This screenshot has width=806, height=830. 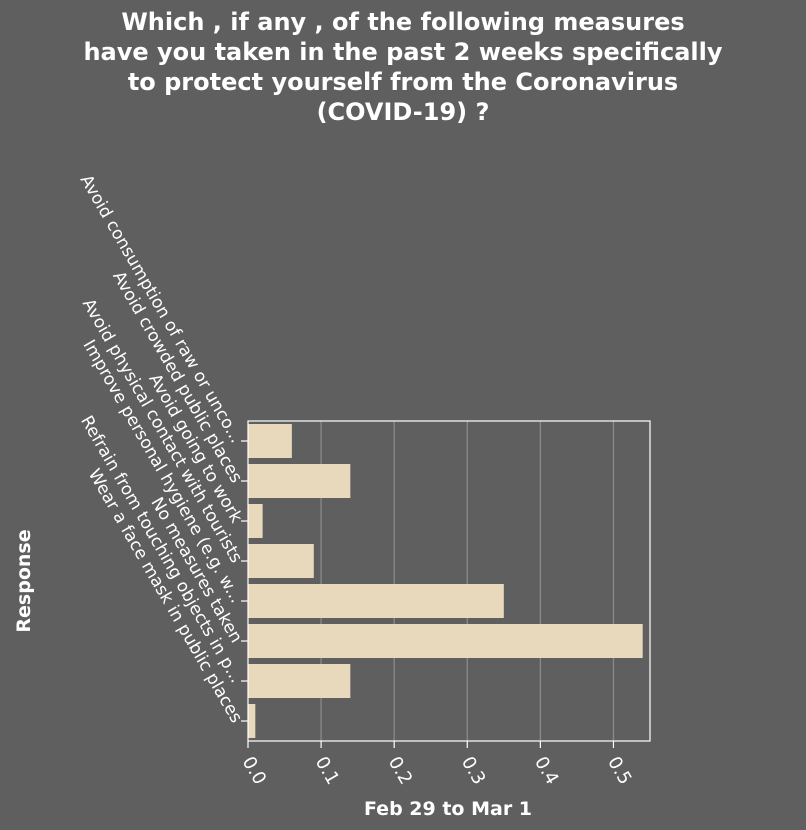 I want to click on y-axis-label: Response, so click(x=24, y=580).